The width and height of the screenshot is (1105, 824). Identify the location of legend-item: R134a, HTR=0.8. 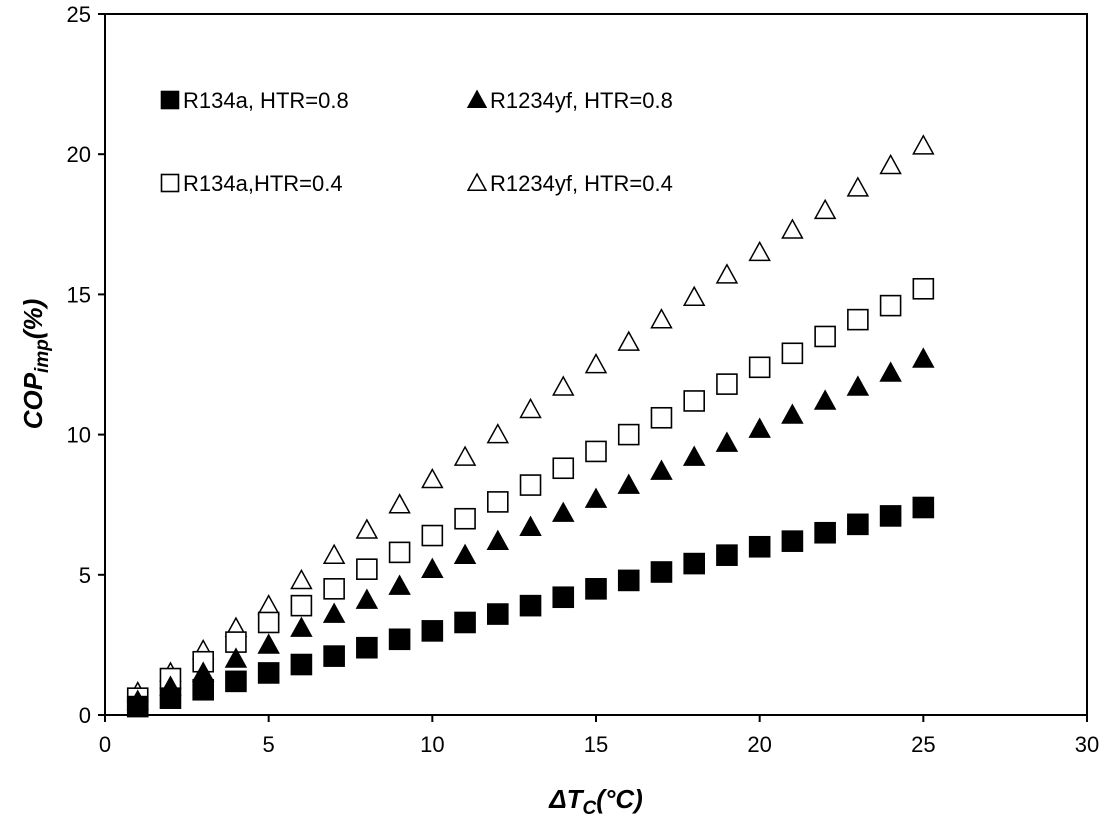
(254, 100).